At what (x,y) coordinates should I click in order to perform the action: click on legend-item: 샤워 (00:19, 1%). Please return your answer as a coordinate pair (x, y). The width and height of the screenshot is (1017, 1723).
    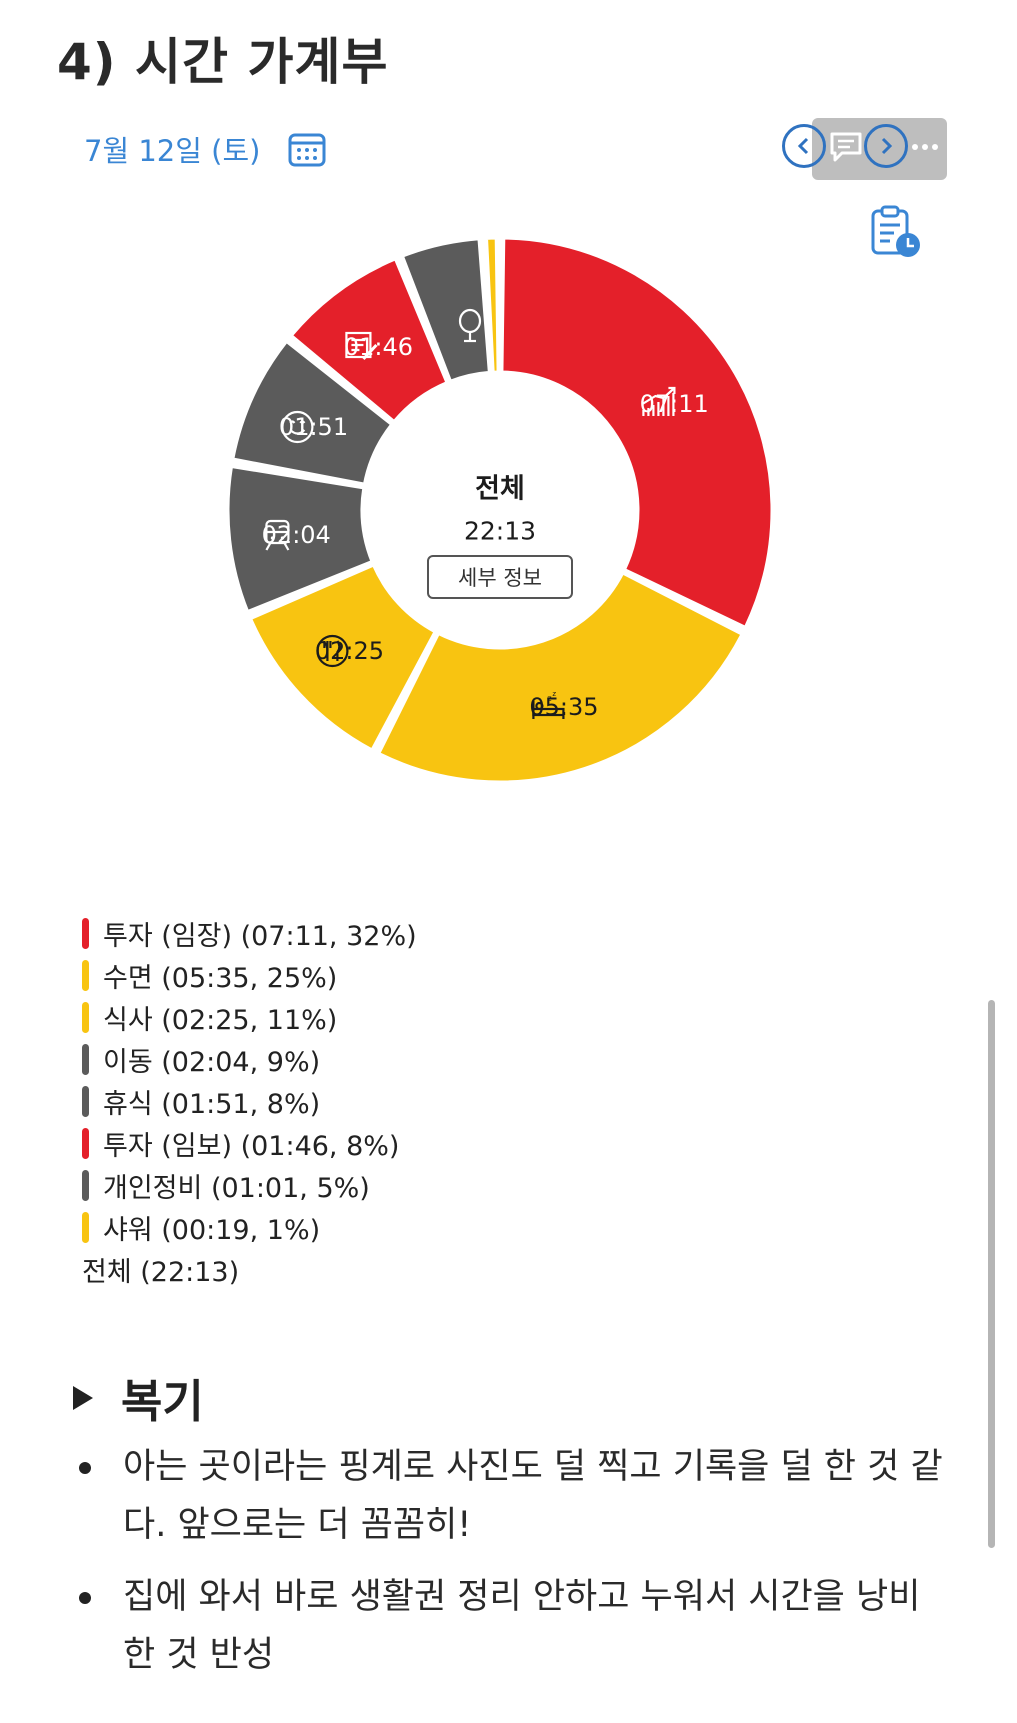
    Looking at the image, I should click on (249, 1227).